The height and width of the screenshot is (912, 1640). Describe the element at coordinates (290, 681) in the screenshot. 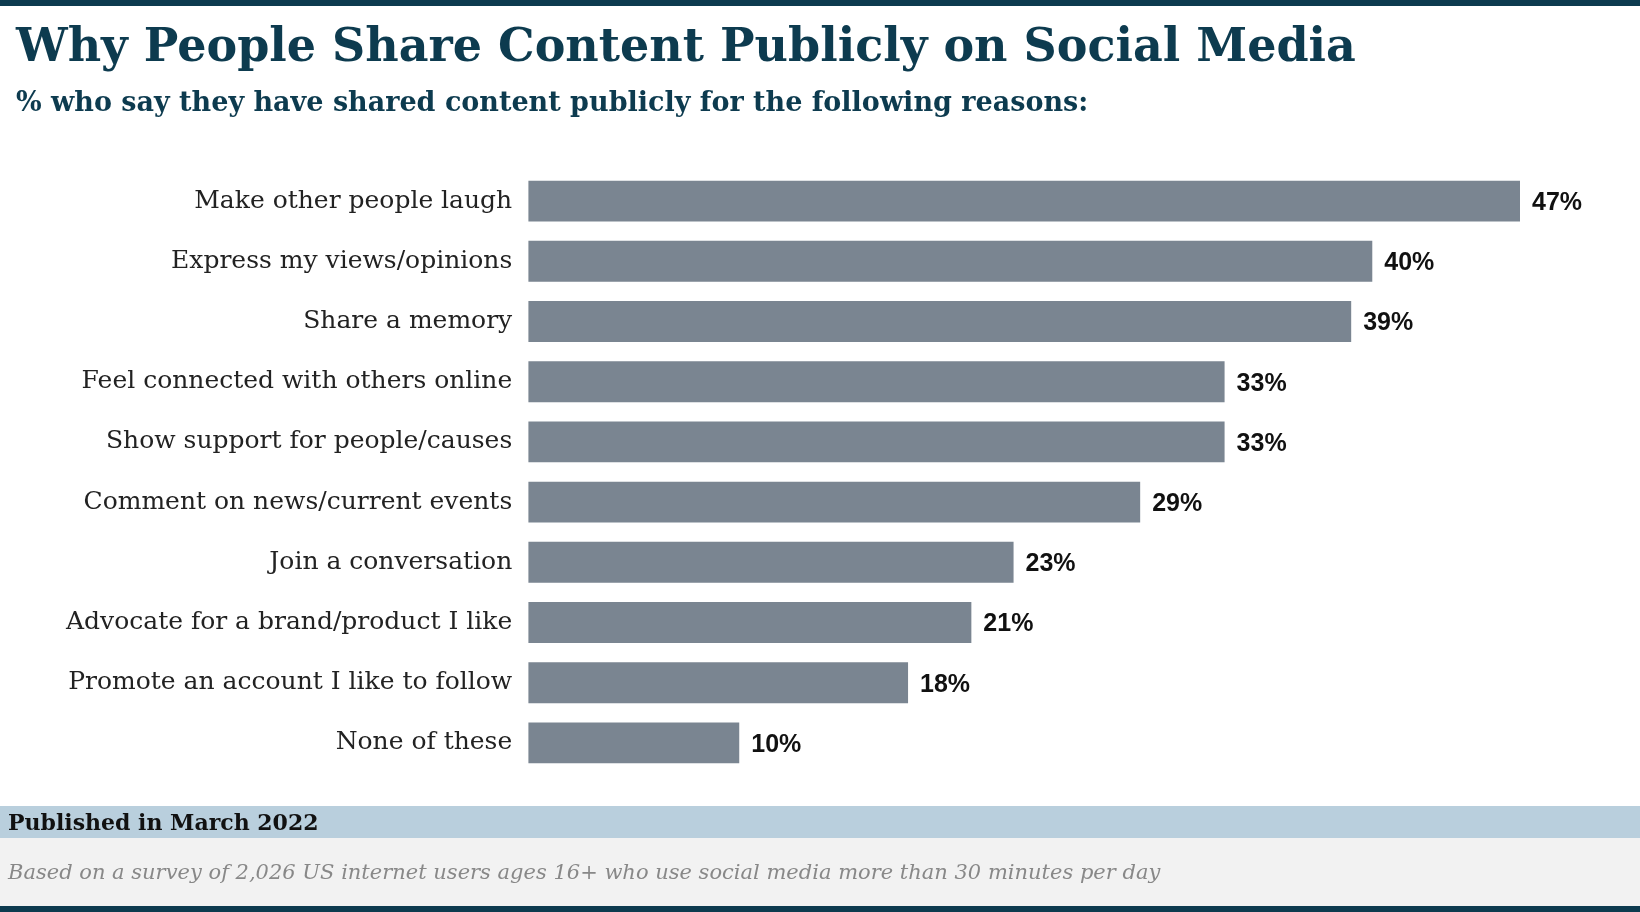

I see `y-tick-label: Promote an account I like to follow` at that location.